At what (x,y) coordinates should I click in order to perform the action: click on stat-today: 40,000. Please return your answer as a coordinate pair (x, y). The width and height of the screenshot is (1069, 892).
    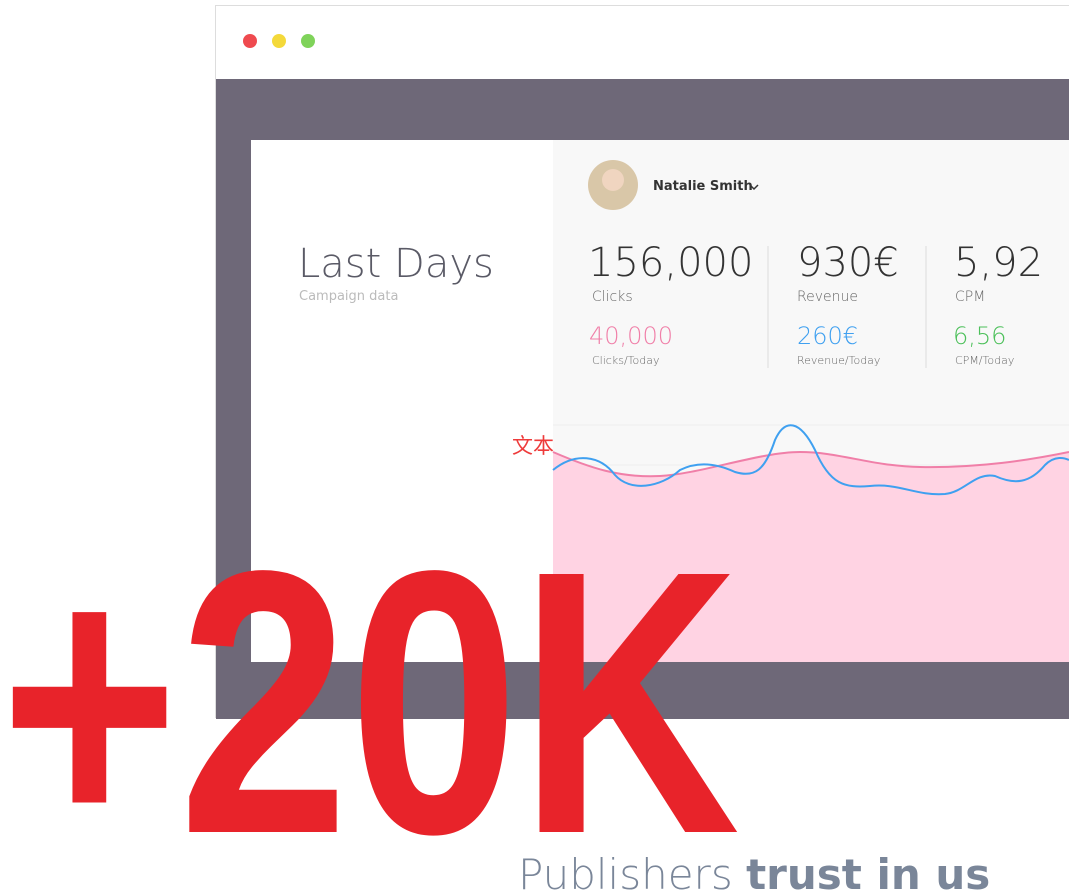
    Looking at the image, I should click on (631, 336).